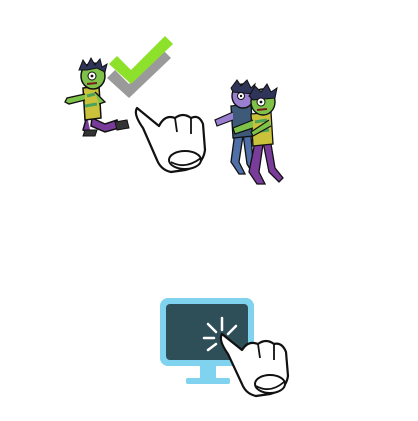 The image size is (418, 421). What do you see at coordinates (140, 67) in the screenshot?
I see `checkmark-icon` at bounding box center [140, 67].